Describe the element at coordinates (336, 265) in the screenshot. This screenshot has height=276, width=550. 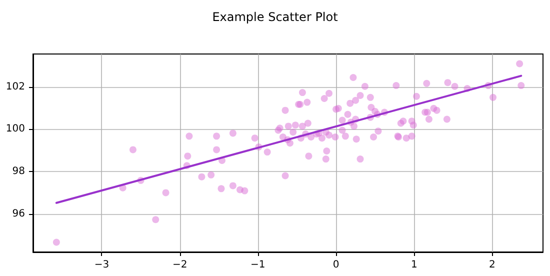
I see `x-tick-label: 0` at that location.